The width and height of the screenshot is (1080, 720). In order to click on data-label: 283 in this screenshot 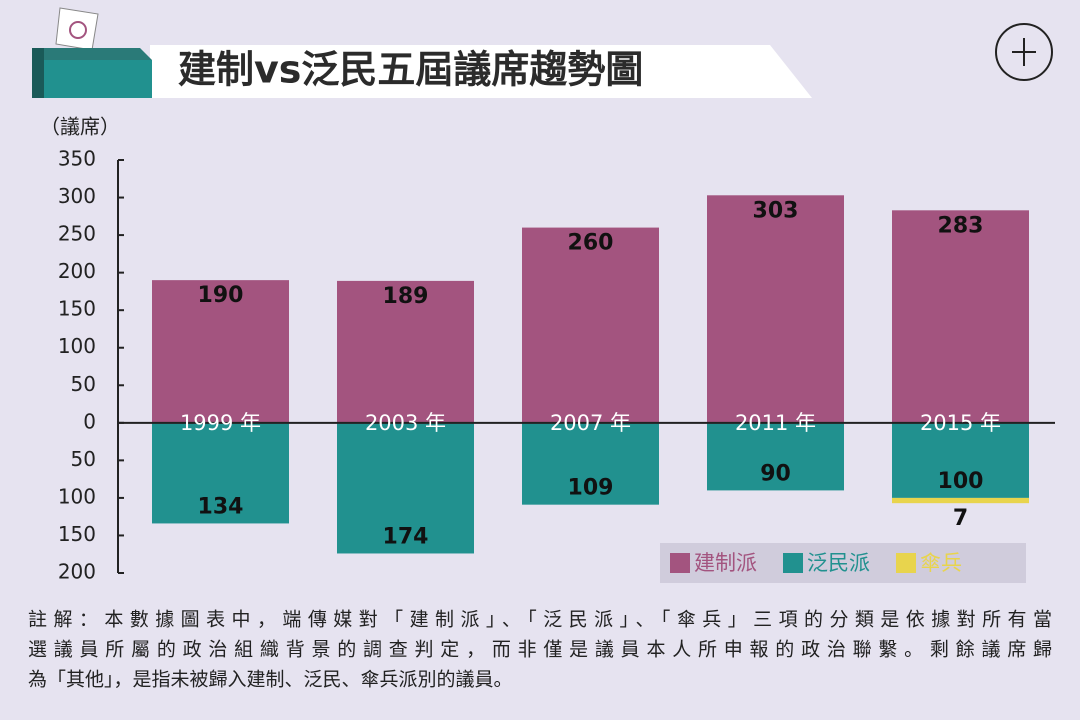, I will do `click(961, 225)`.